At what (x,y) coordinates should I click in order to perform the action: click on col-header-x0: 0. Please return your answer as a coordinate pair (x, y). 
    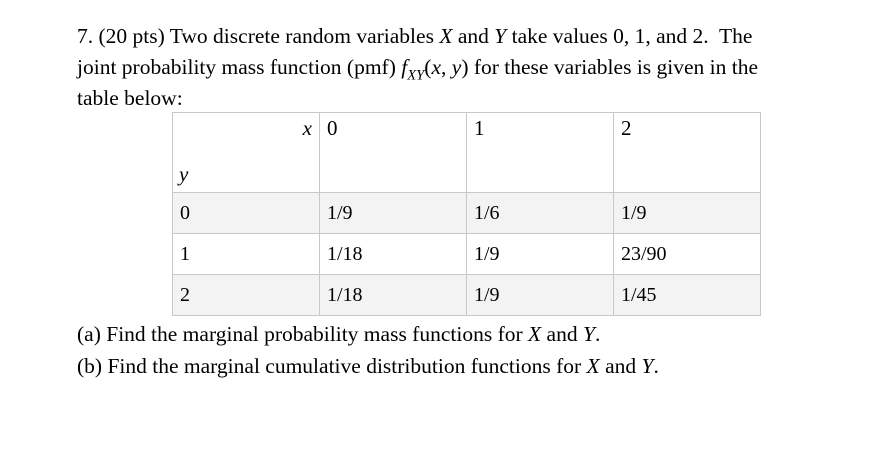
    Looking at the image, I should click on (393, 152).